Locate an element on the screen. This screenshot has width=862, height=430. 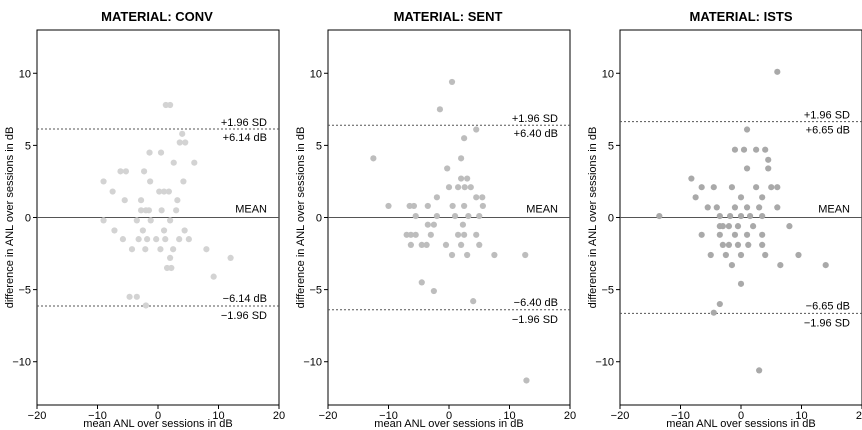
upper-limit-db-label: +6.40 dB is located at coordinates (536, 134).